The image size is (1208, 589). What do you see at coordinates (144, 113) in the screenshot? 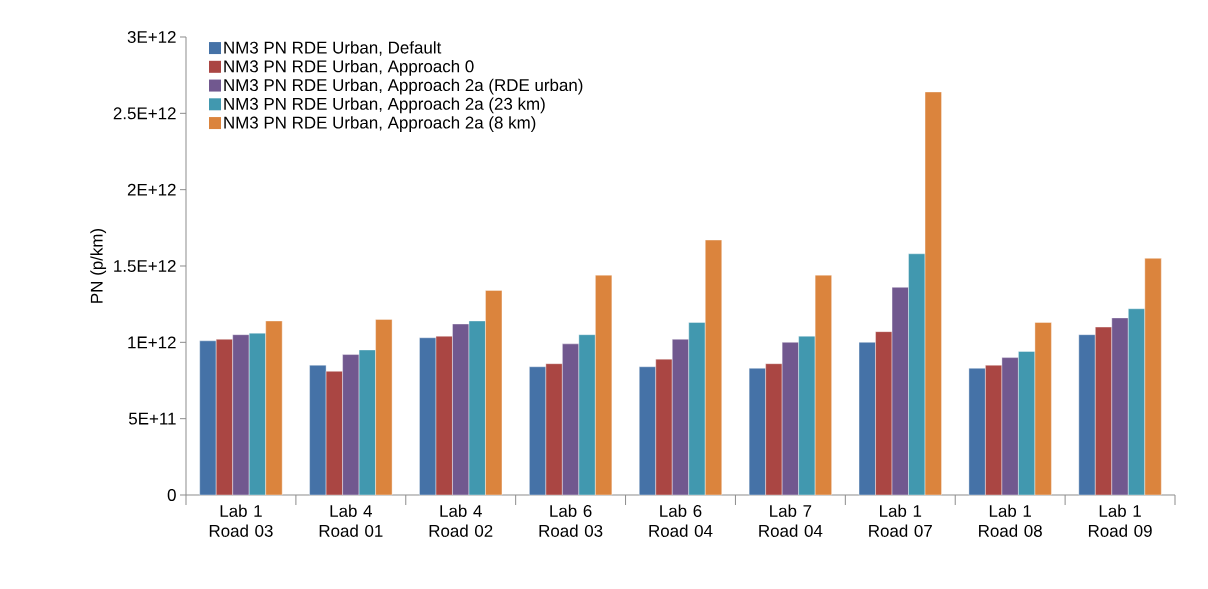
I see `y-tick-label: 2.5E+12` at bounding box center [144, 113].